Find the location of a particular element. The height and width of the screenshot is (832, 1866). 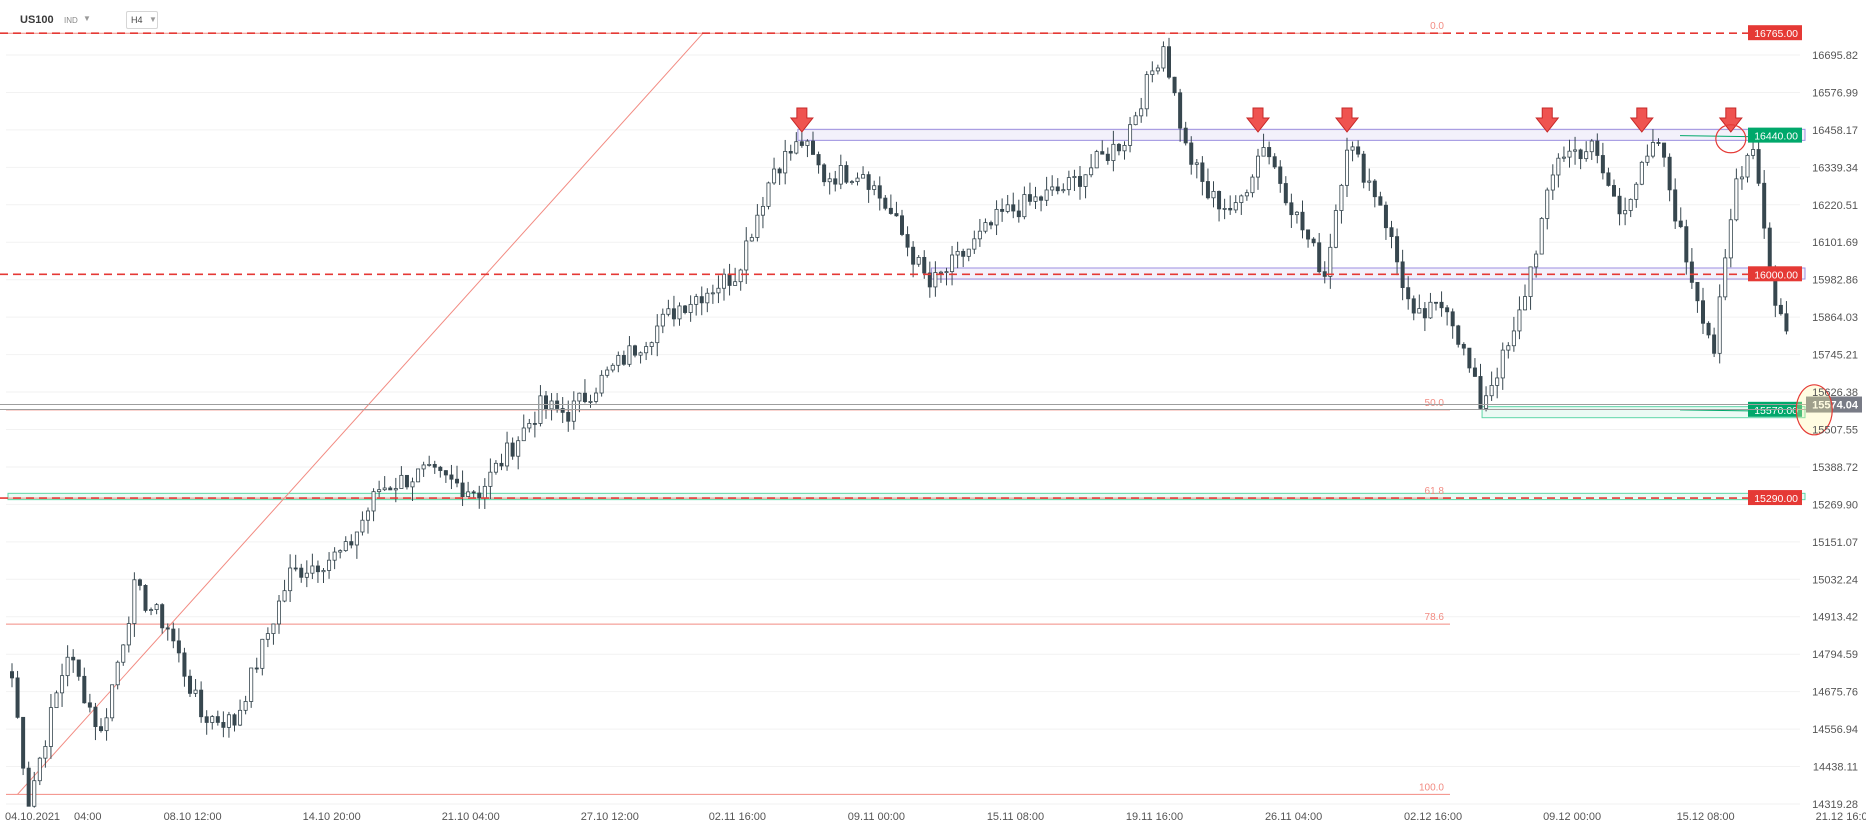

fib-label: 100.0 is located at coordinates (1431, 787).